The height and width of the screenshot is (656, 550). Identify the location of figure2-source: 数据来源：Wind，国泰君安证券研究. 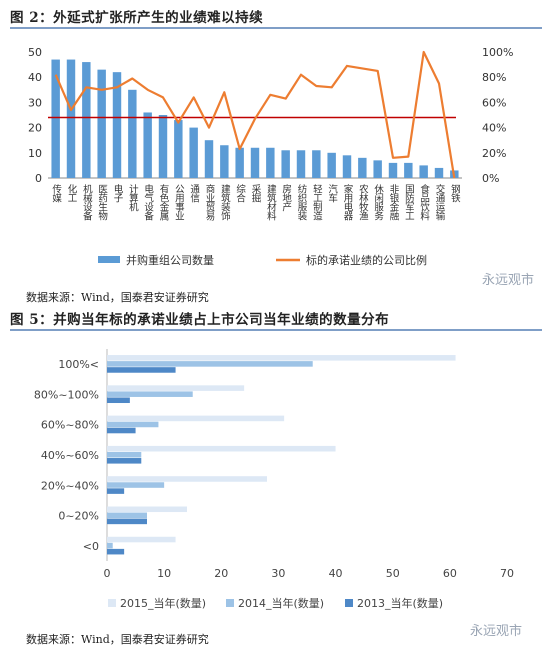
(117, 639).